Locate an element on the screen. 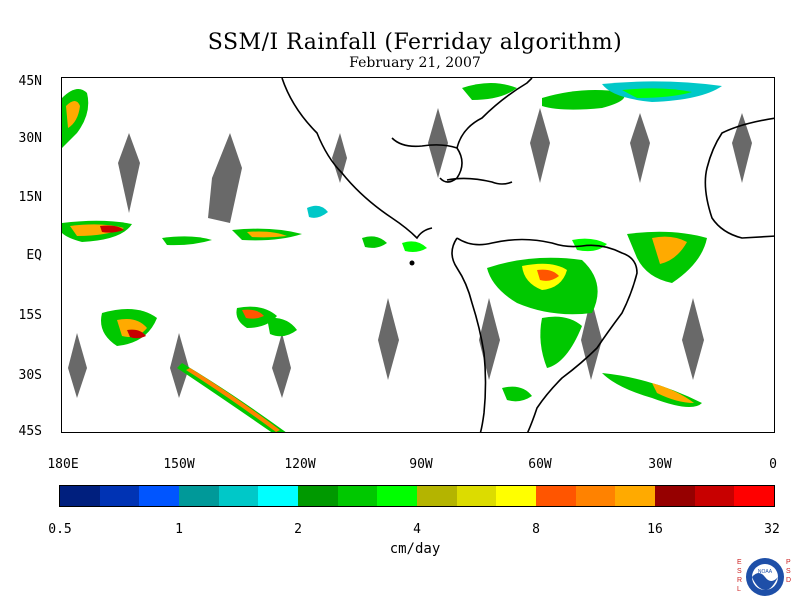  north-america-coast is located at coordinates (357, 159).